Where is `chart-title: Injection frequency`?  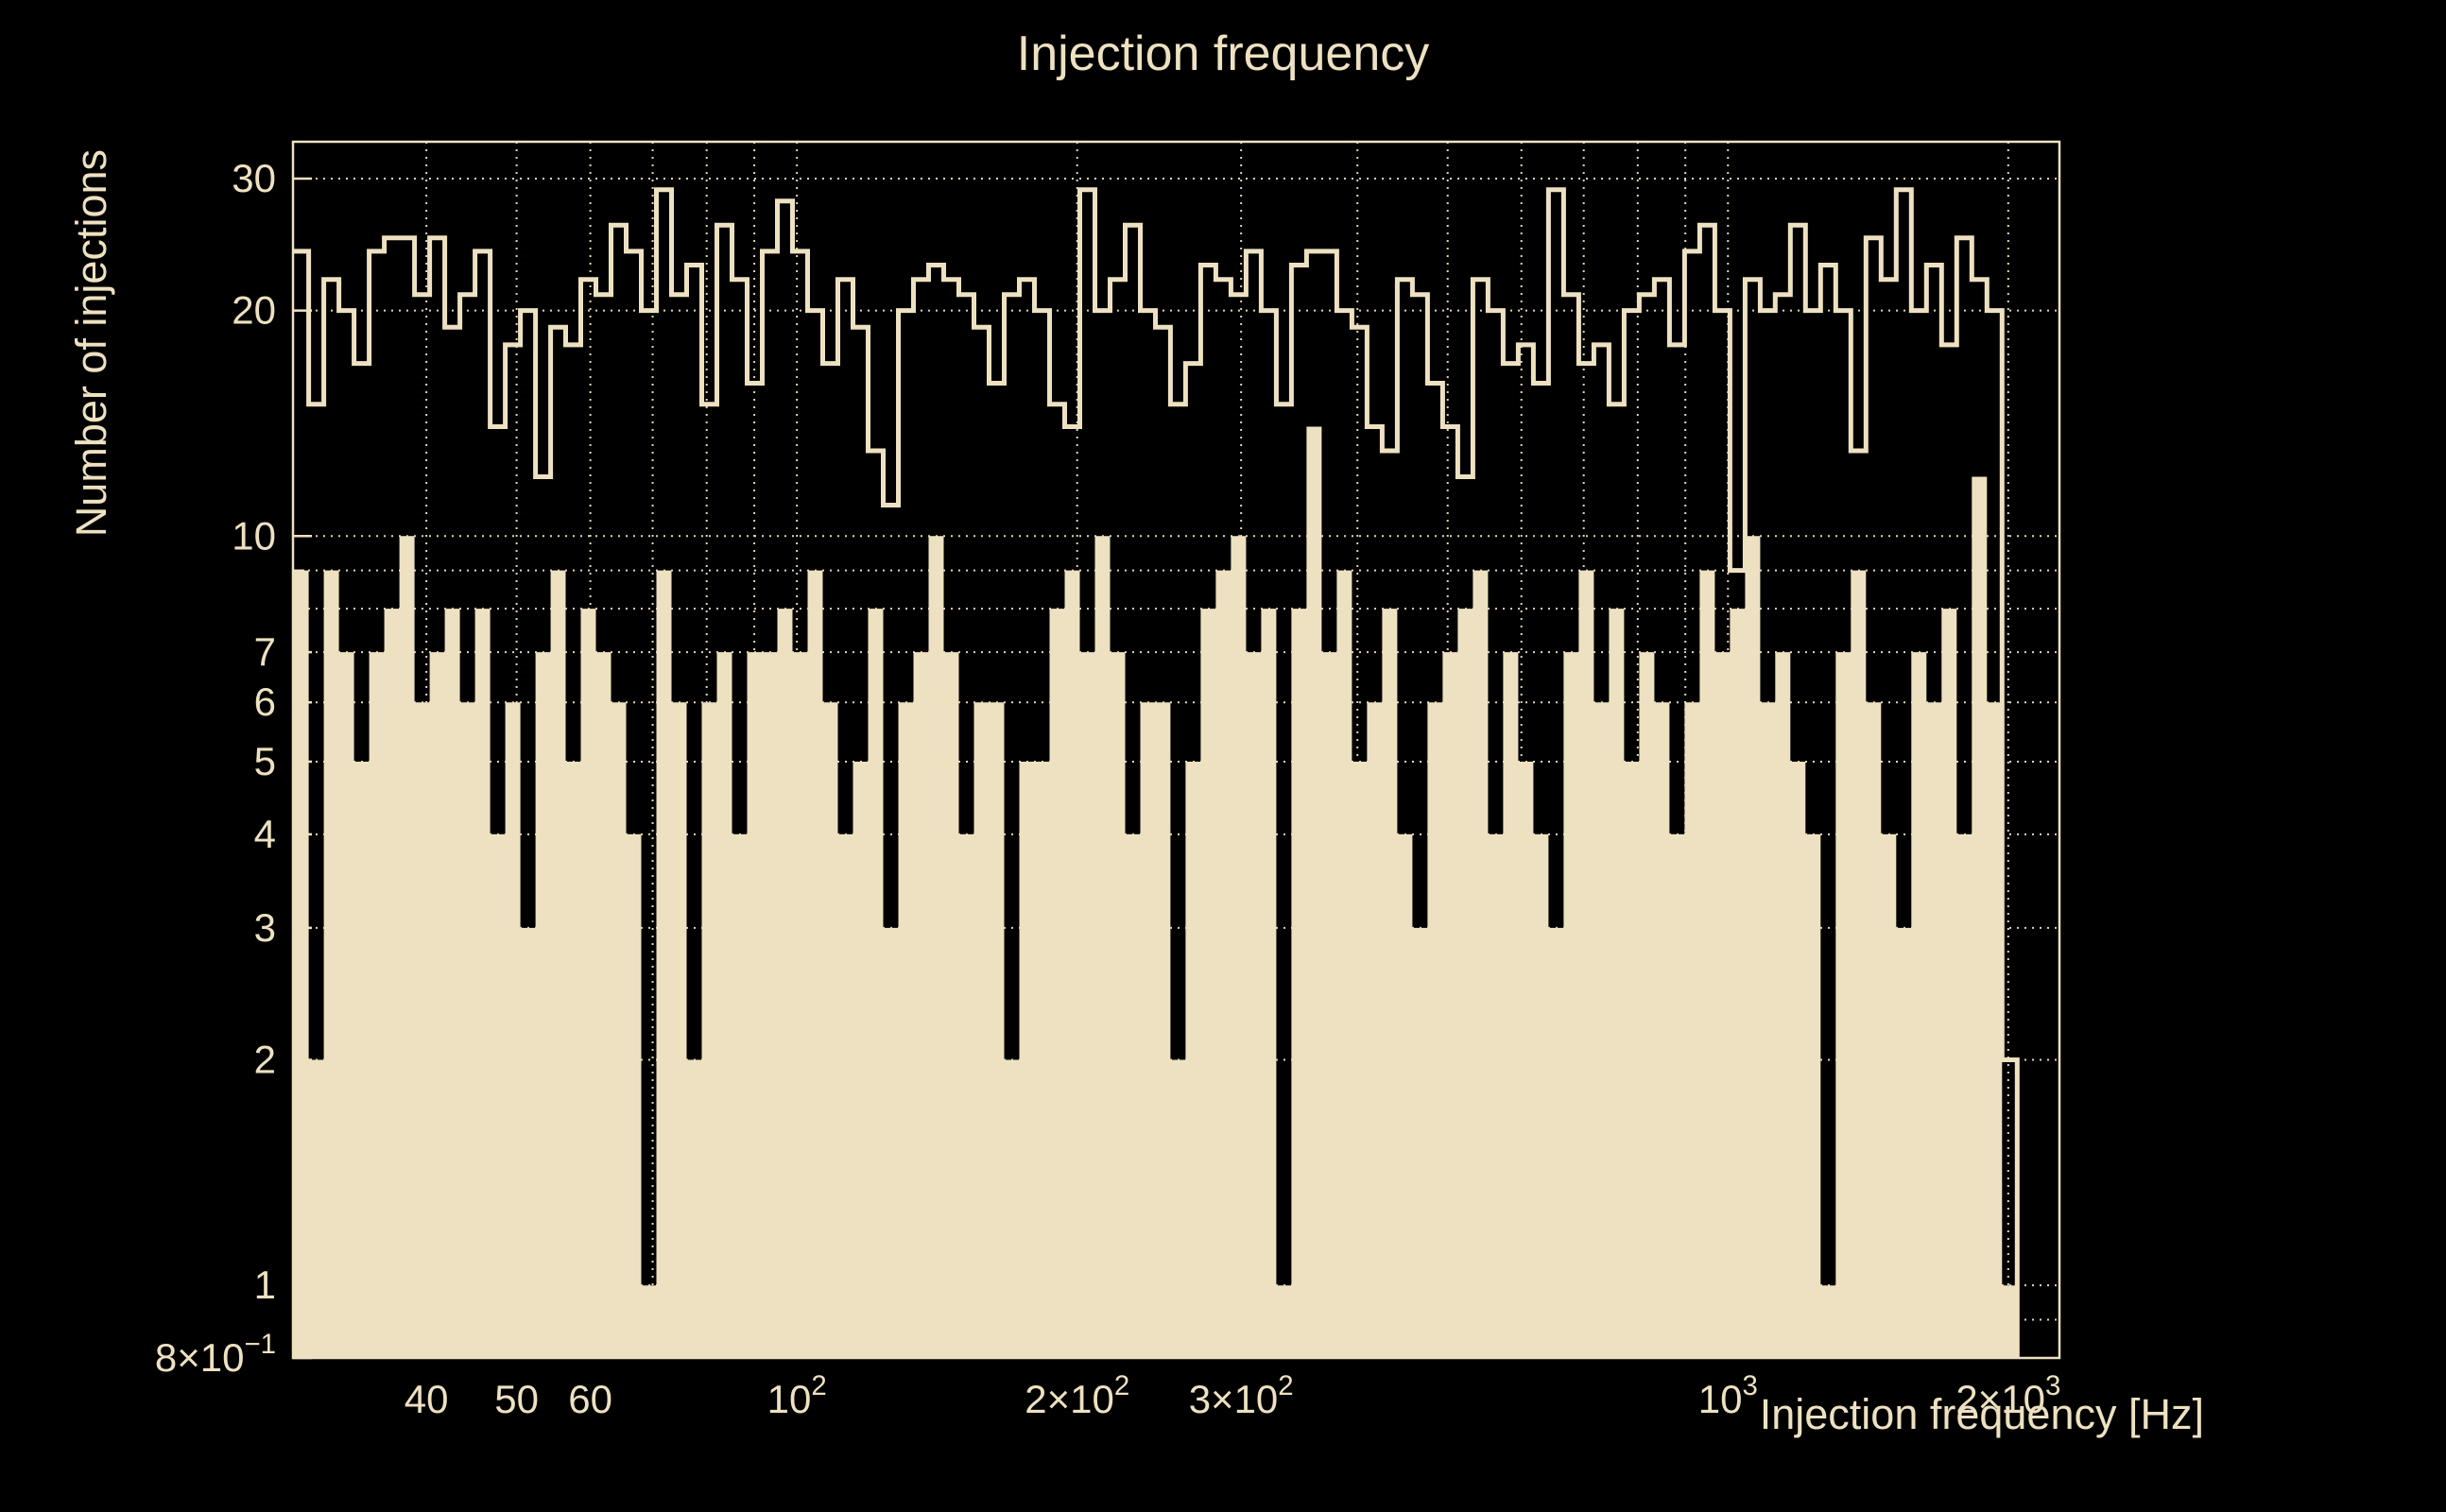 chart-title: Injection frequency is located at coordinates (1224, 53).